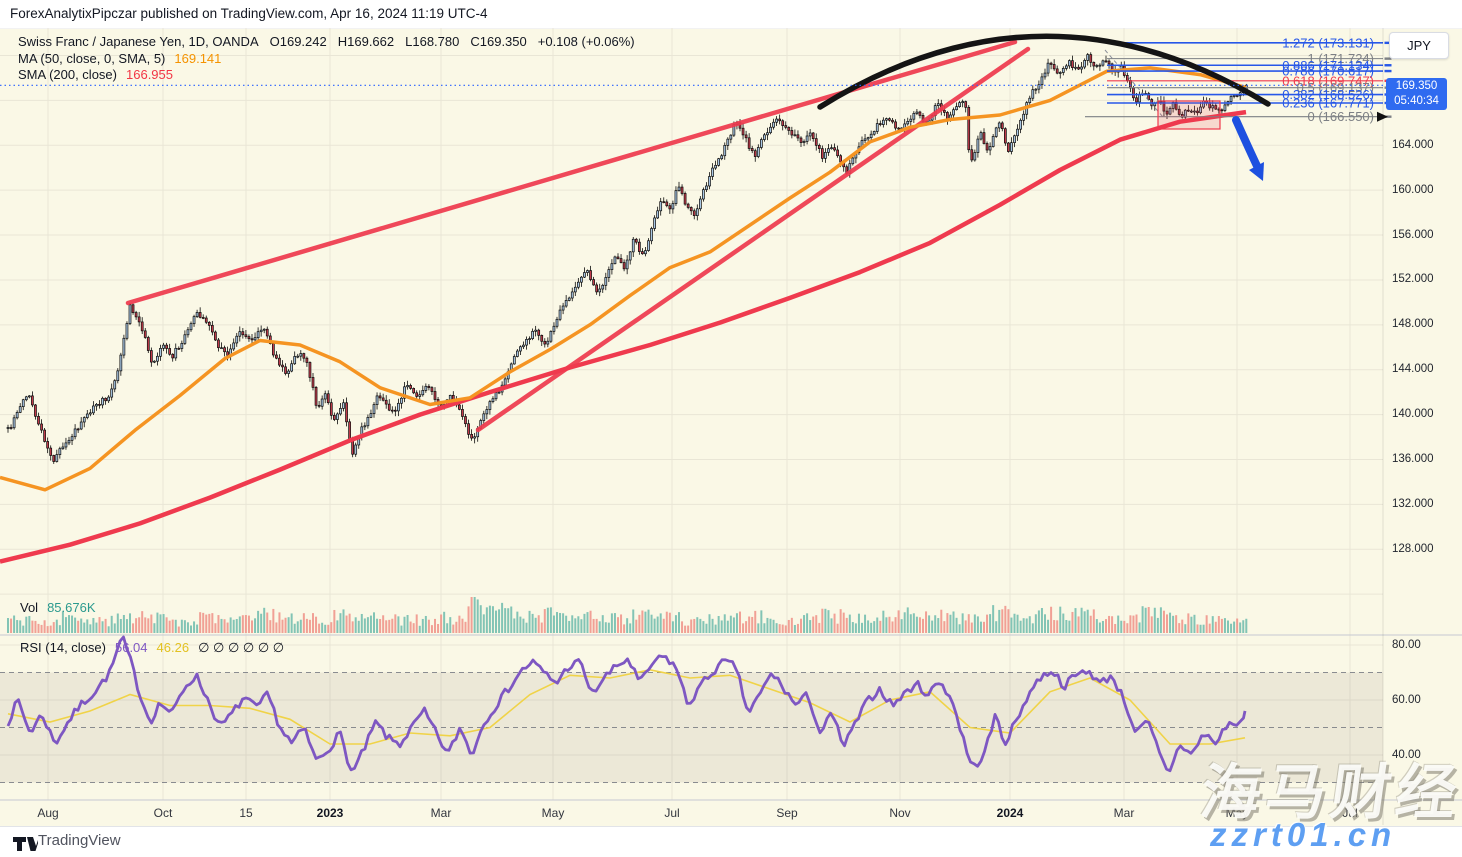  What do you see at coordinates (586, 41) in the screenshot?
I see `ohlc-change: +0.108 (+0.06%)` at bounding box center [586, 41].